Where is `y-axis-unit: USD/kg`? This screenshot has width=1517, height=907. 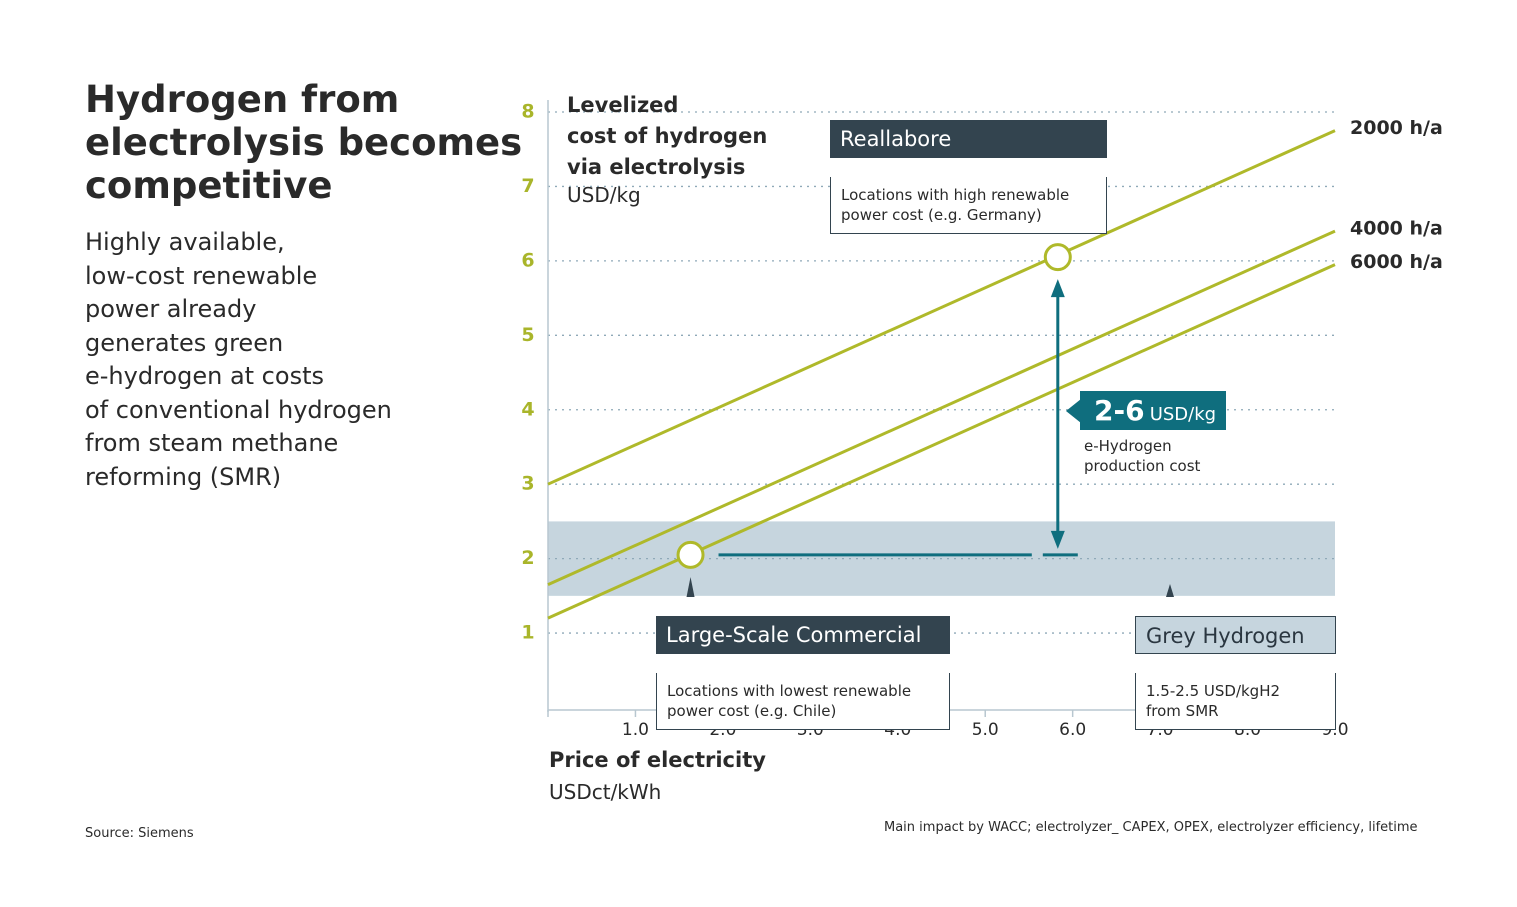
y-axis-unit: USD/kg is located at coordinates (604, 195).